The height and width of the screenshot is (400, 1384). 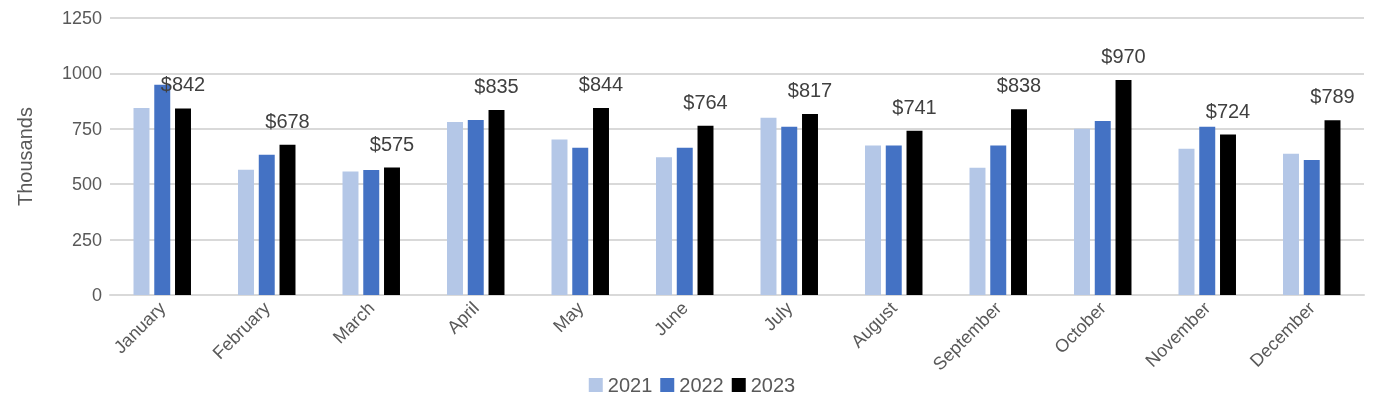 What do you see at coordinates (705, 101) in the screenshot?
I see `data-label: $764` at bounding box center [705, 101].